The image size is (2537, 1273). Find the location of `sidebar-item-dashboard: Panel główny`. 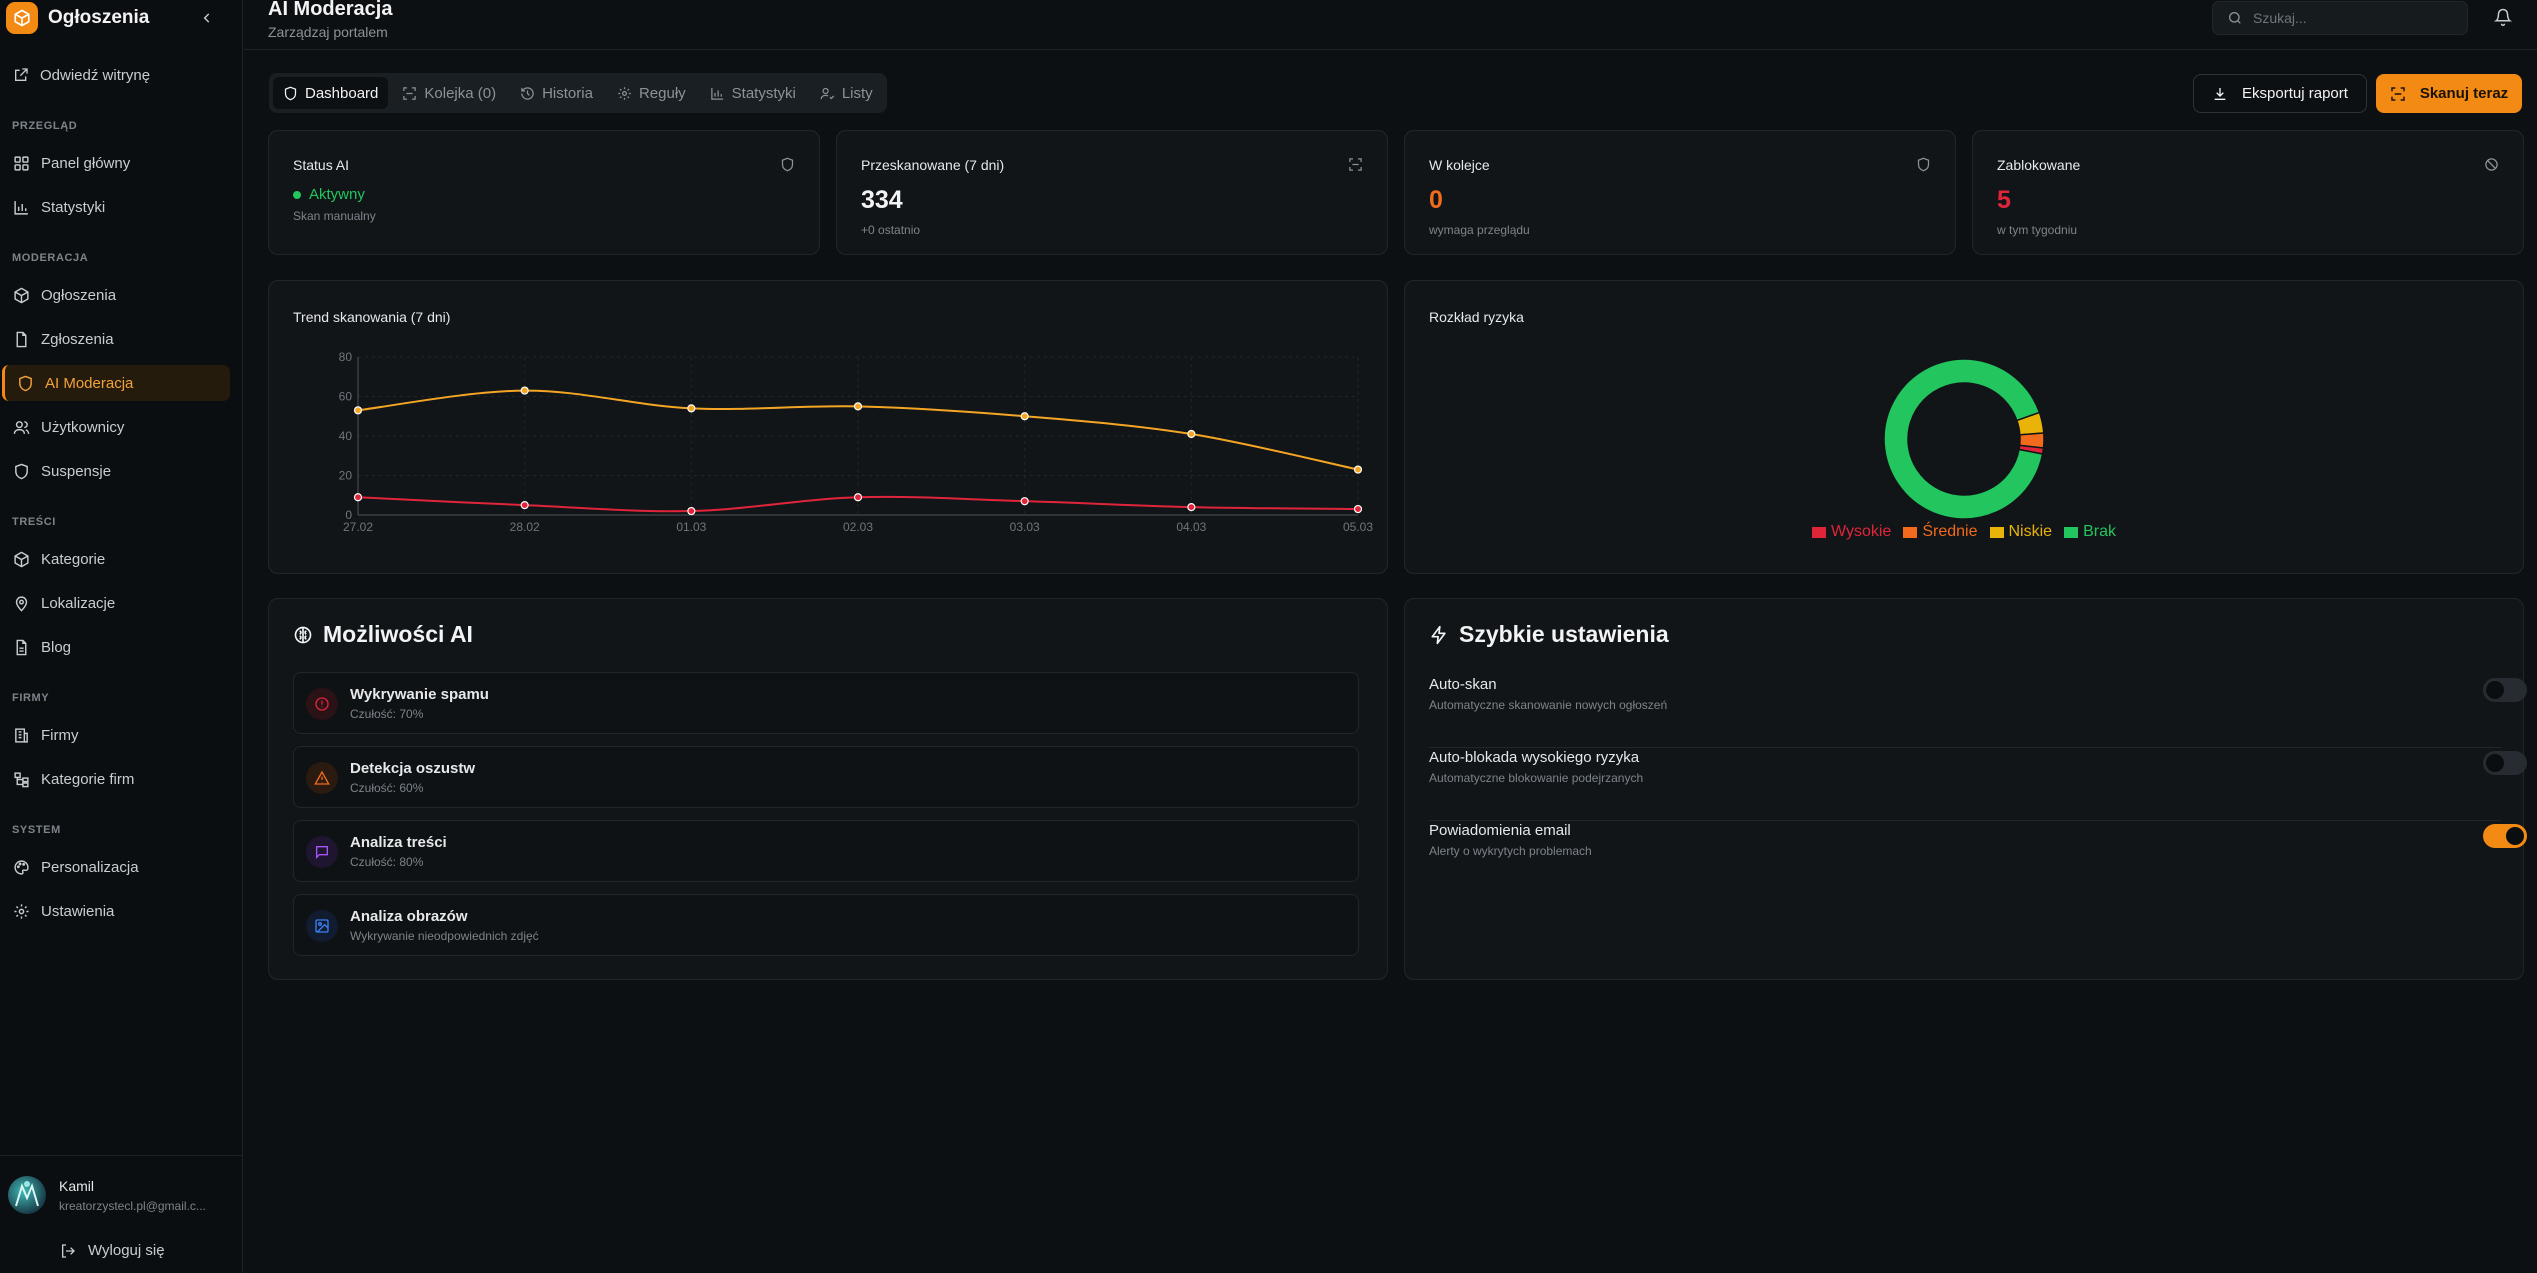

sidebar-item-dashboard: Panel główny is located at coordinates (116, 163).